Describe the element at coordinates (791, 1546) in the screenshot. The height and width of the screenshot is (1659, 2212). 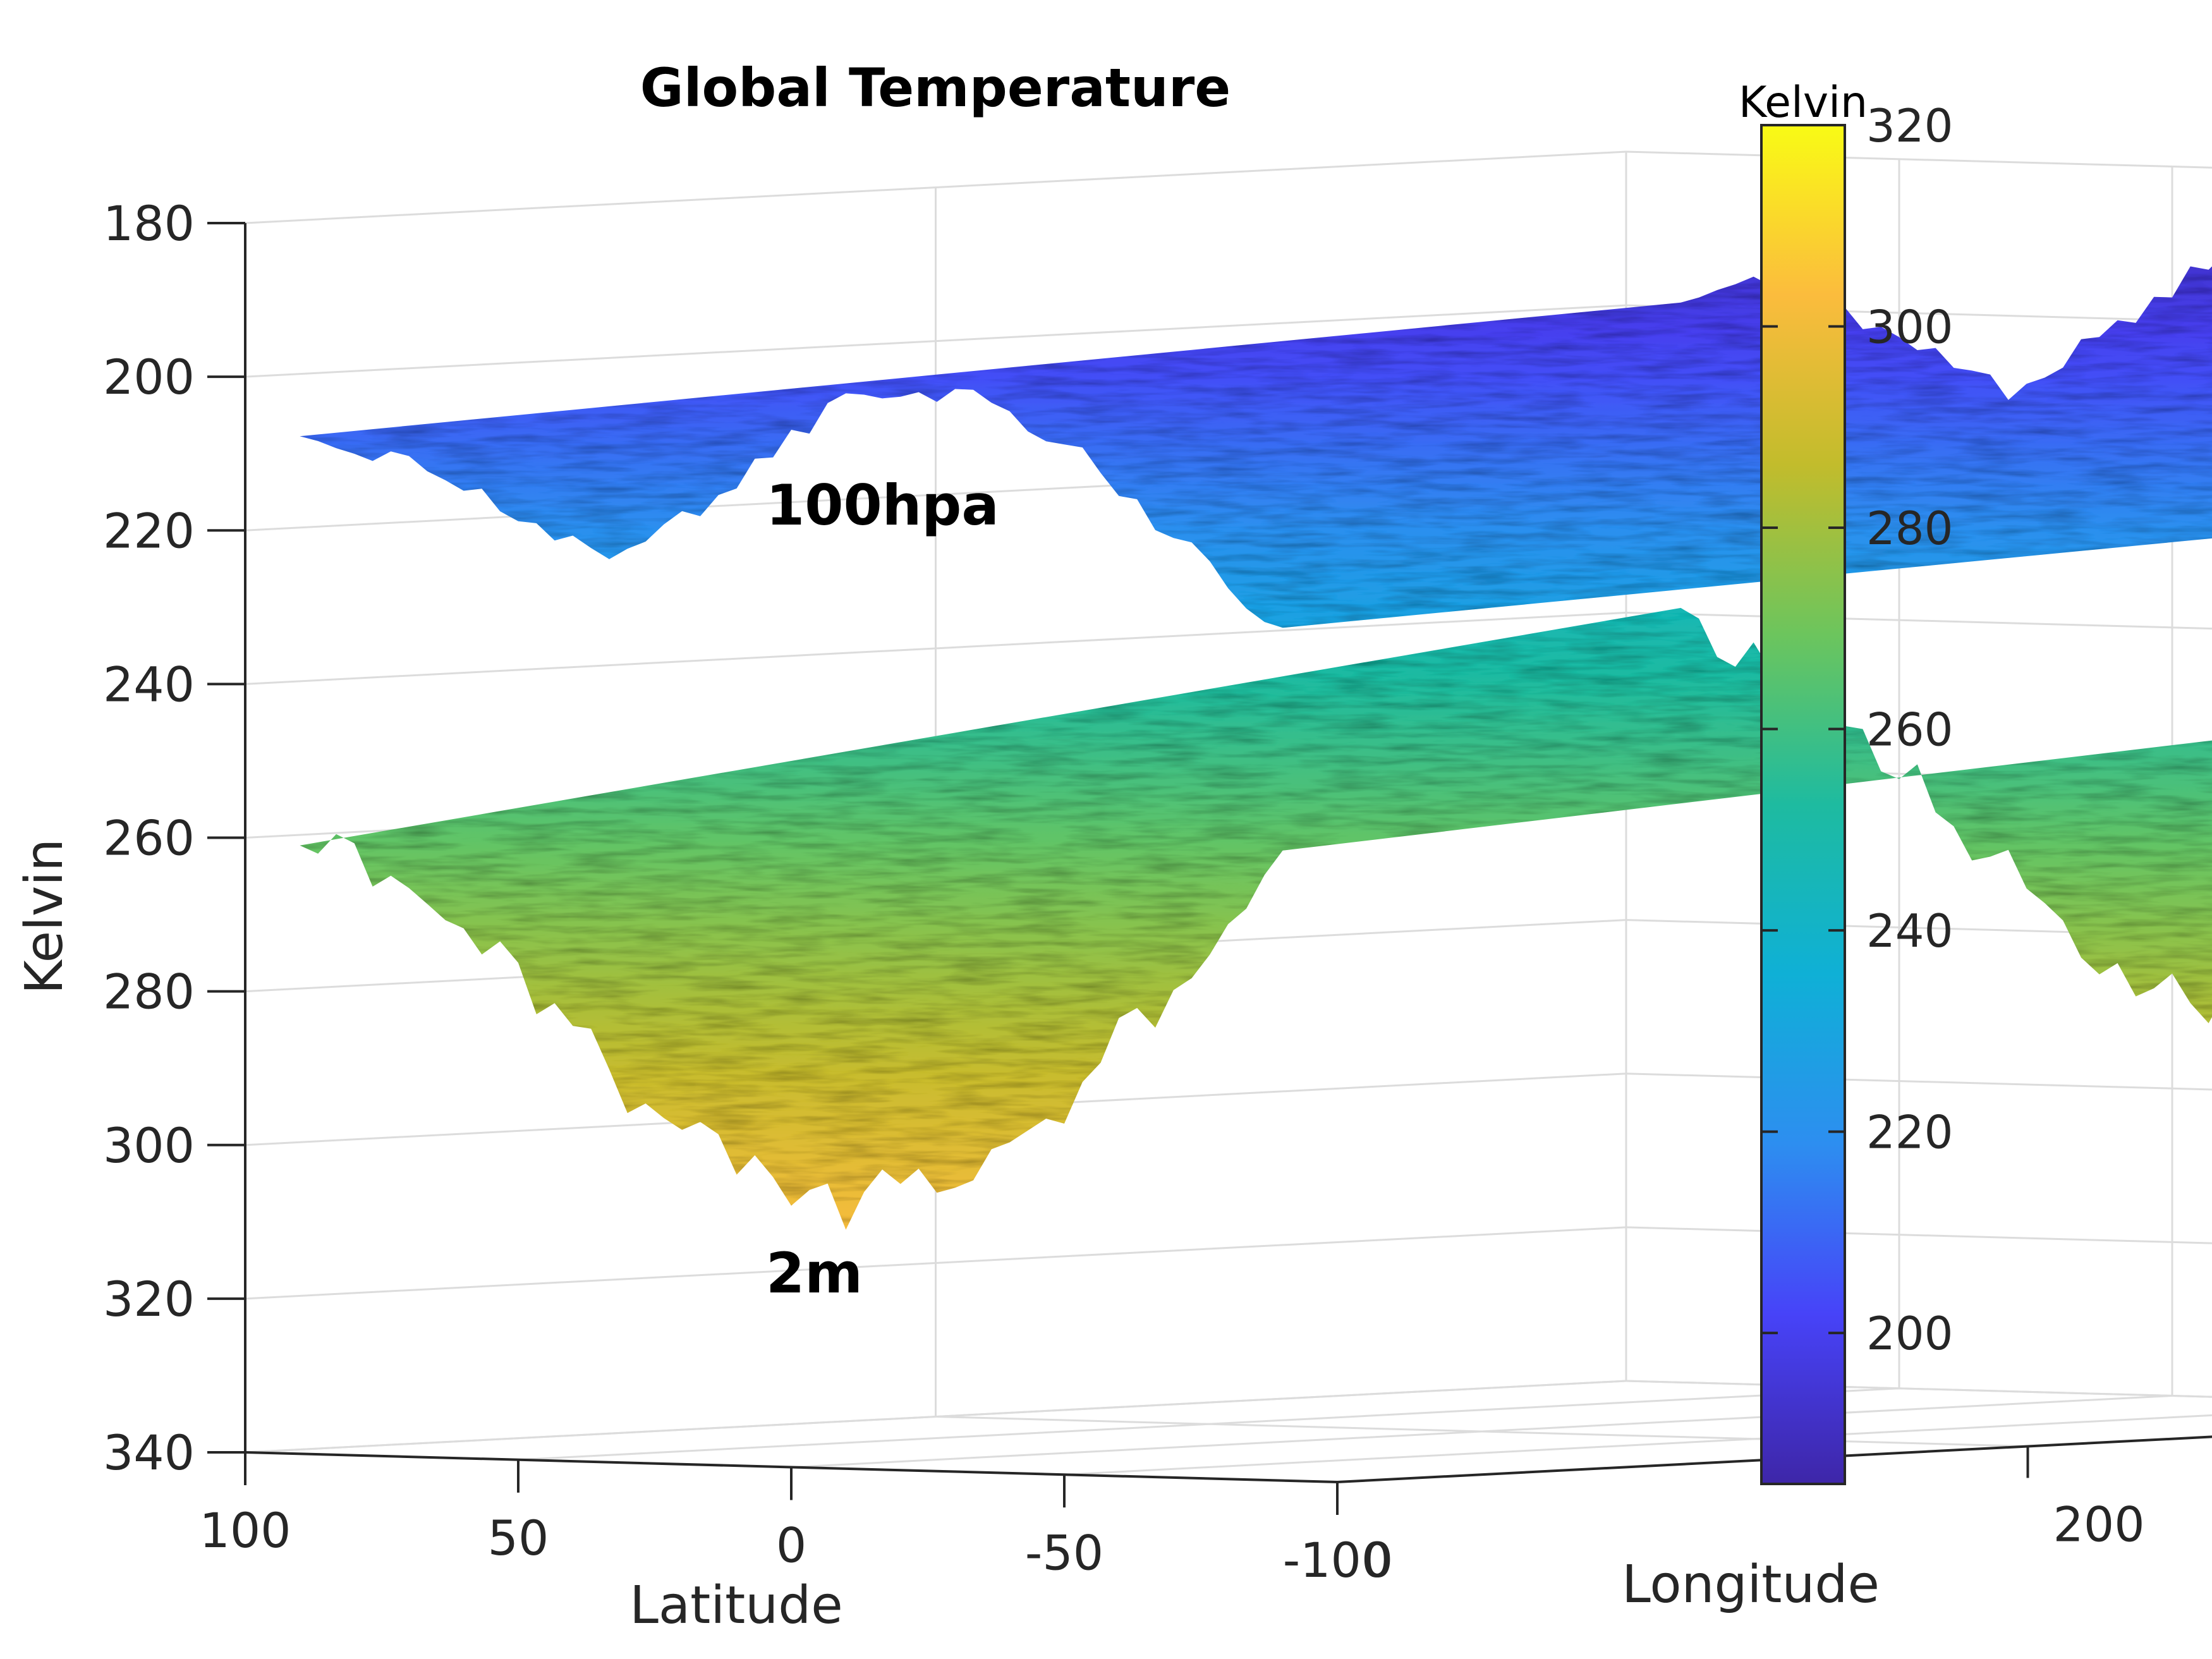
I see `x-tick-label: 0` at that location.